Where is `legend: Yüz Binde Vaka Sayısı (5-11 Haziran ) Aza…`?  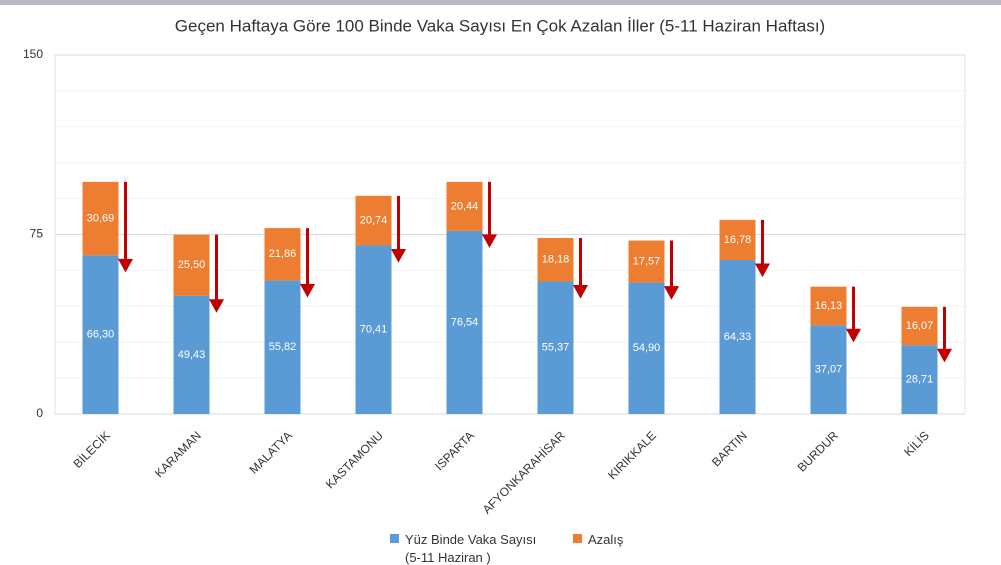 legend: Yüz Binde Vaka Sayısı (5-11 Haziran ) Aza… is located at coordinates (506, 548).